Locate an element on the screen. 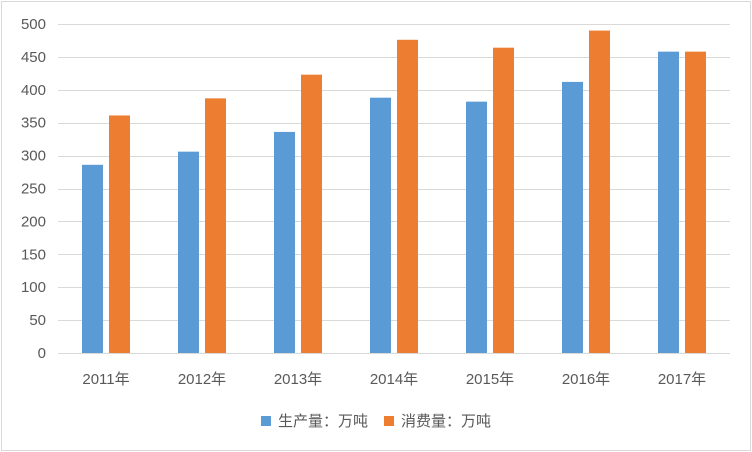 The height and width of the screenshot is (452, 752). legend-label: 消费量：万吨 is located at coordinates (446, 421).